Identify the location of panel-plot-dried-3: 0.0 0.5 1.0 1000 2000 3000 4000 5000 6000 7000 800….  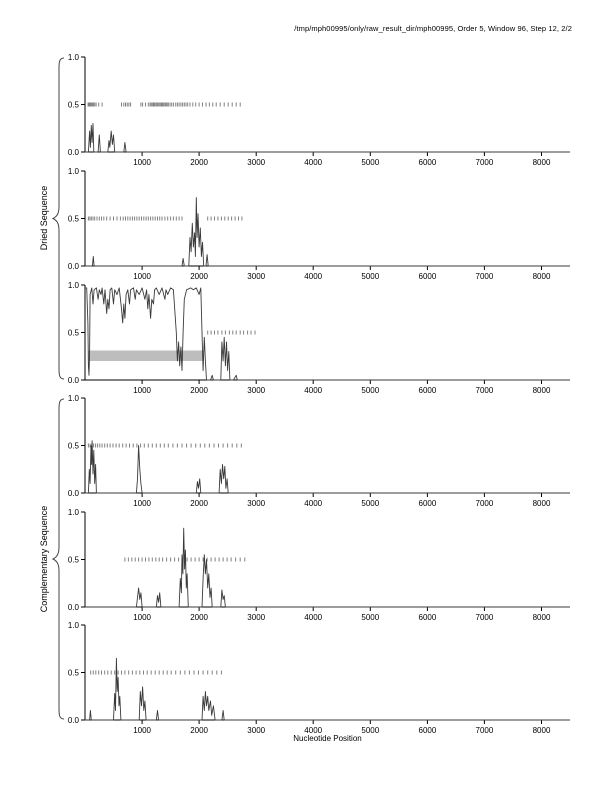
(319, 338).